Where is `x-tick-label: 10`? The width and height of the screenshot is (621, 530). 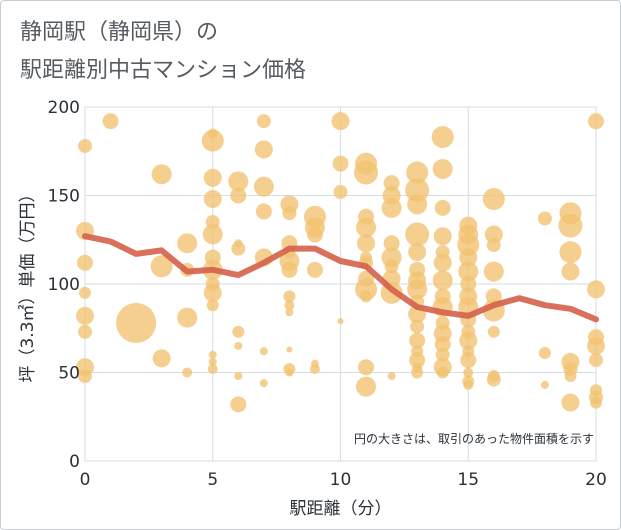
x-tick-label: 10 is located at coordinates (341, 480).